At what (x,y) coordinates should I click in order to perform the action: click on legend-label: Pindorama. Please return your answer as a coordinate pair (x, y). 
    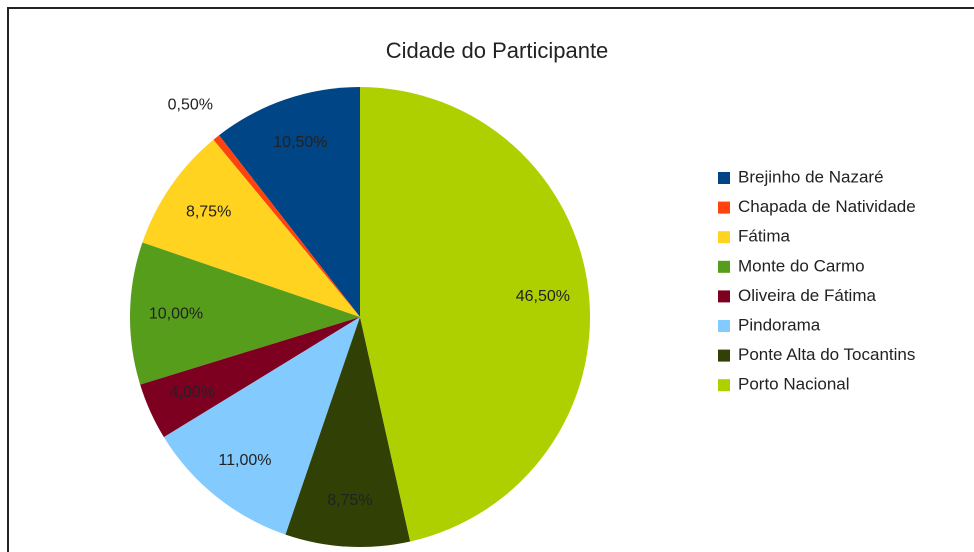
    Looking at the image, I should click on (779, 324).